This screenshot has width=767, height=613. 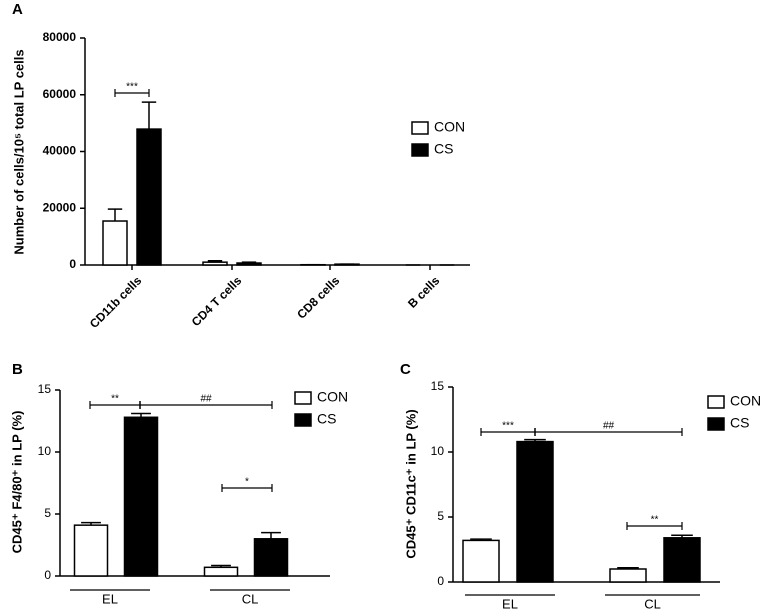 I want to click on panel-label: A, so click(x=17, y=9).